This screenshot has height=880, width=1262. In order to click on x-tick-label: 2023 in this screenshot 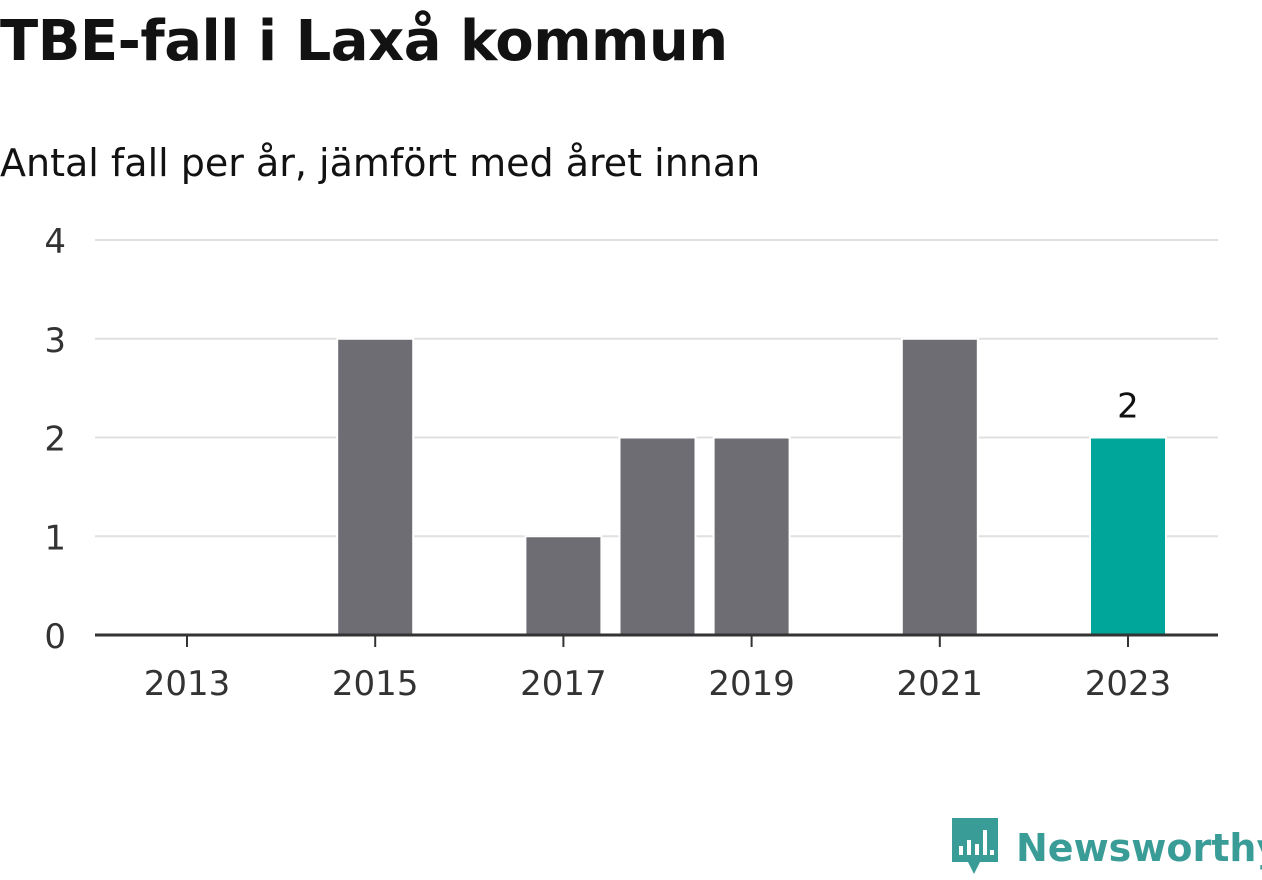, I will do `click(1128, 684)`.